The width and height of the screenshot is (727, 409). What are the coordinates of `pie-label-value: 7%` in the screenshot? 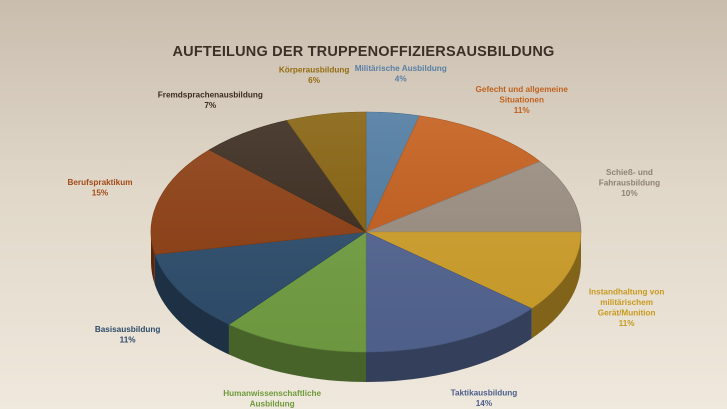 It's located at (210, 105).